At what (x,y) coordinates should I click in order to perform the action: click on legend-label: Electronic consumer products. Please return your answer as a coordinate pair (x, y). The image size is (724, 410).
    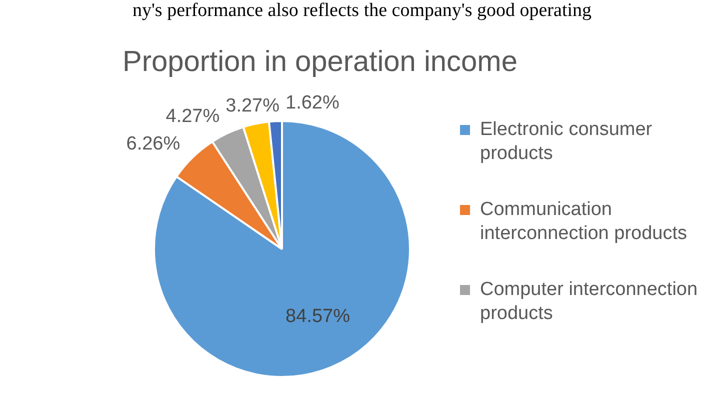
    Looking at the image, I should click on (567, 142).